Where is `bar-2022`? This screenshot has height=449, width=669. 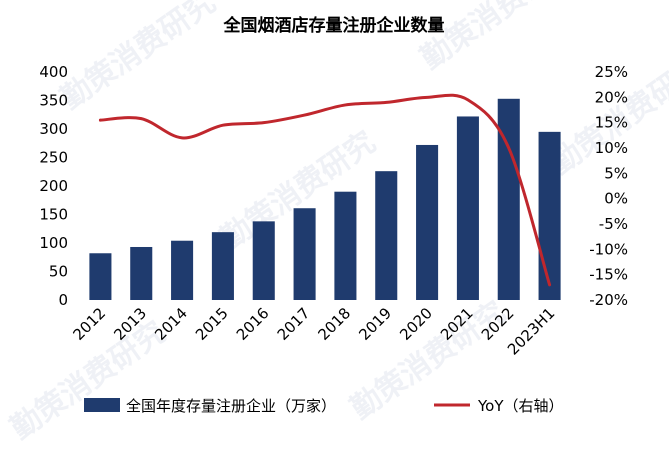
bar-2022 is located at coordinates (508, 199).